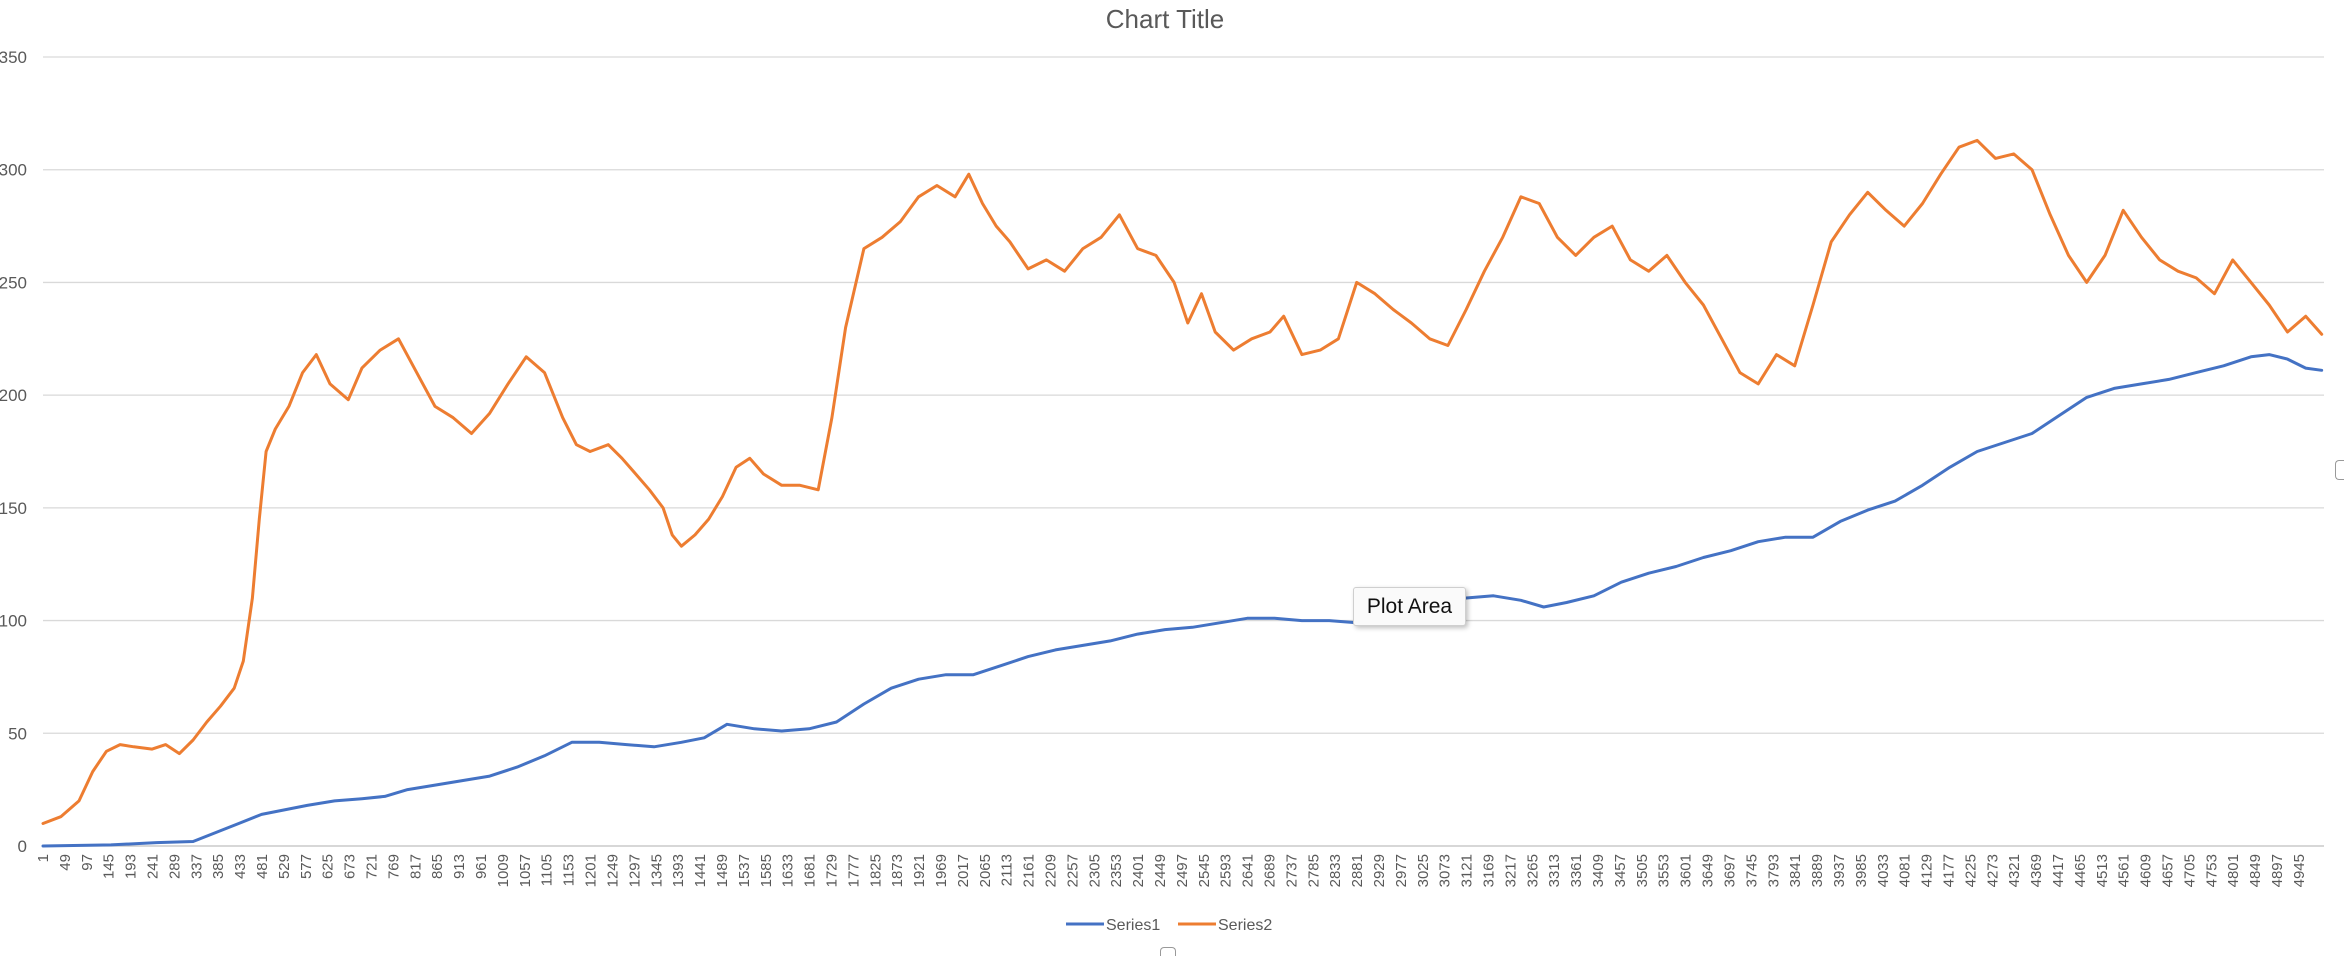 This screenshot has width=2344, height=956. I want to click on legend-label-2: Series2, so click(1245, 925).